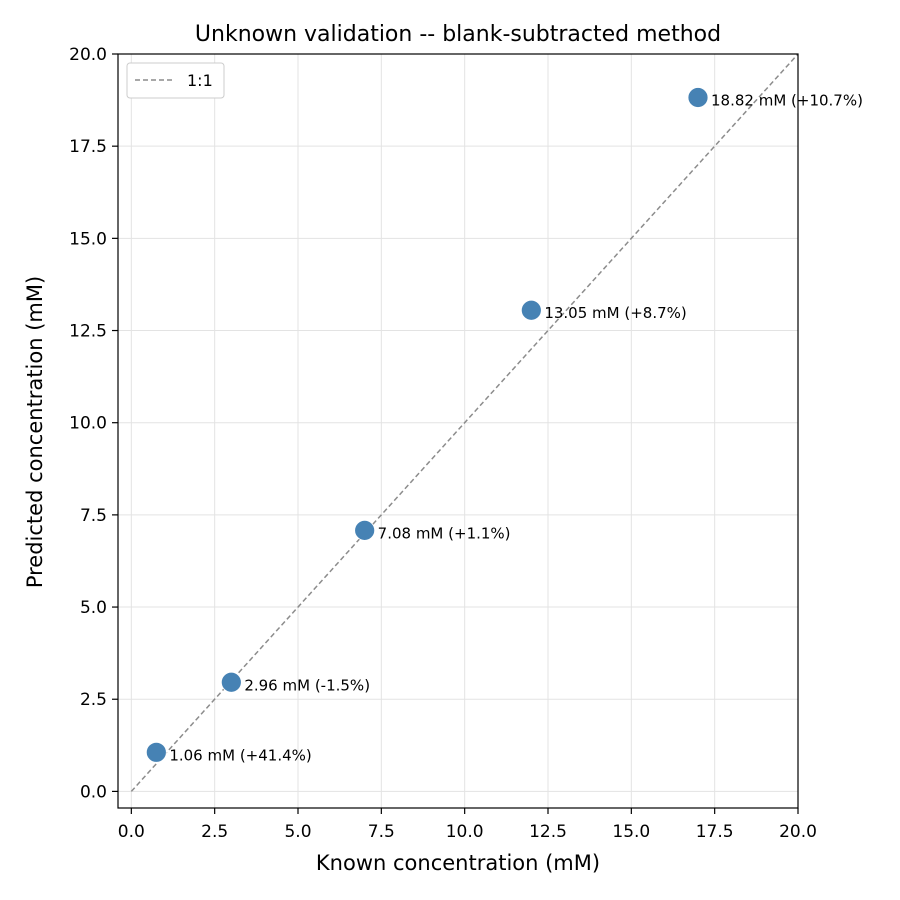 The image size is (900, 900). I want to click on x-tick-label: 12.5, so click(548, 832).